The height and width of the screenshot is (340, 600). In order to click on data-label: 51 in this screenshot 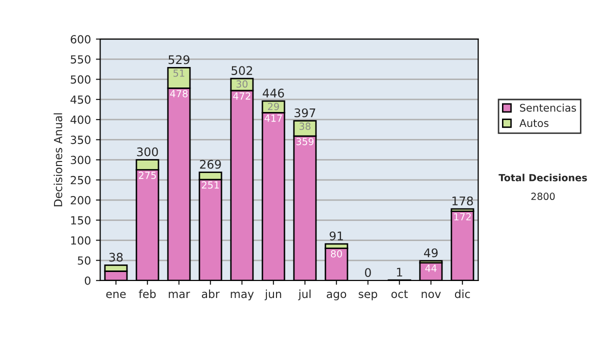, I will do `click(179, 73)`.